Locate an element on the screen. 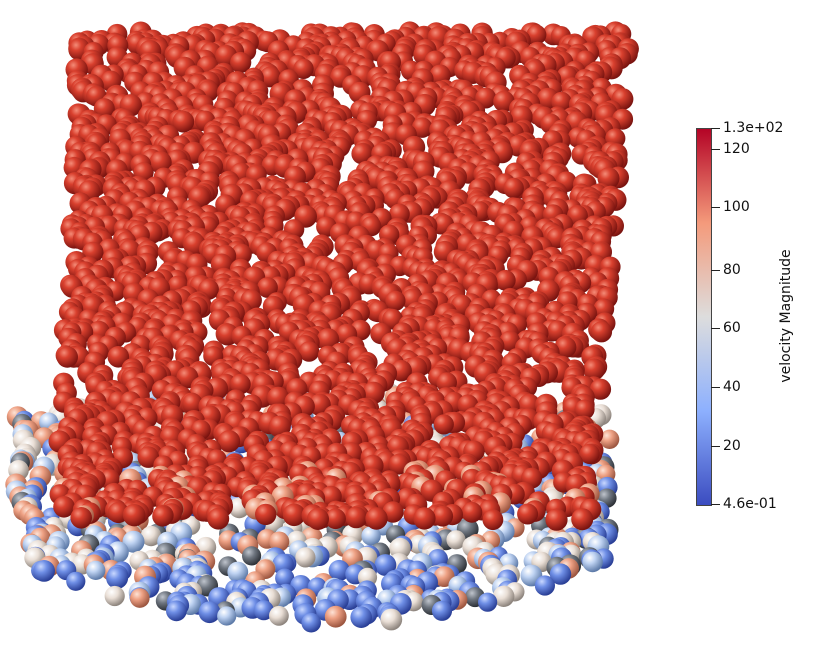 Image resolution: width=834 pixels, height=651 pixels. colorbar-title: velocity Magnitude is located at coordinates (786, 316).